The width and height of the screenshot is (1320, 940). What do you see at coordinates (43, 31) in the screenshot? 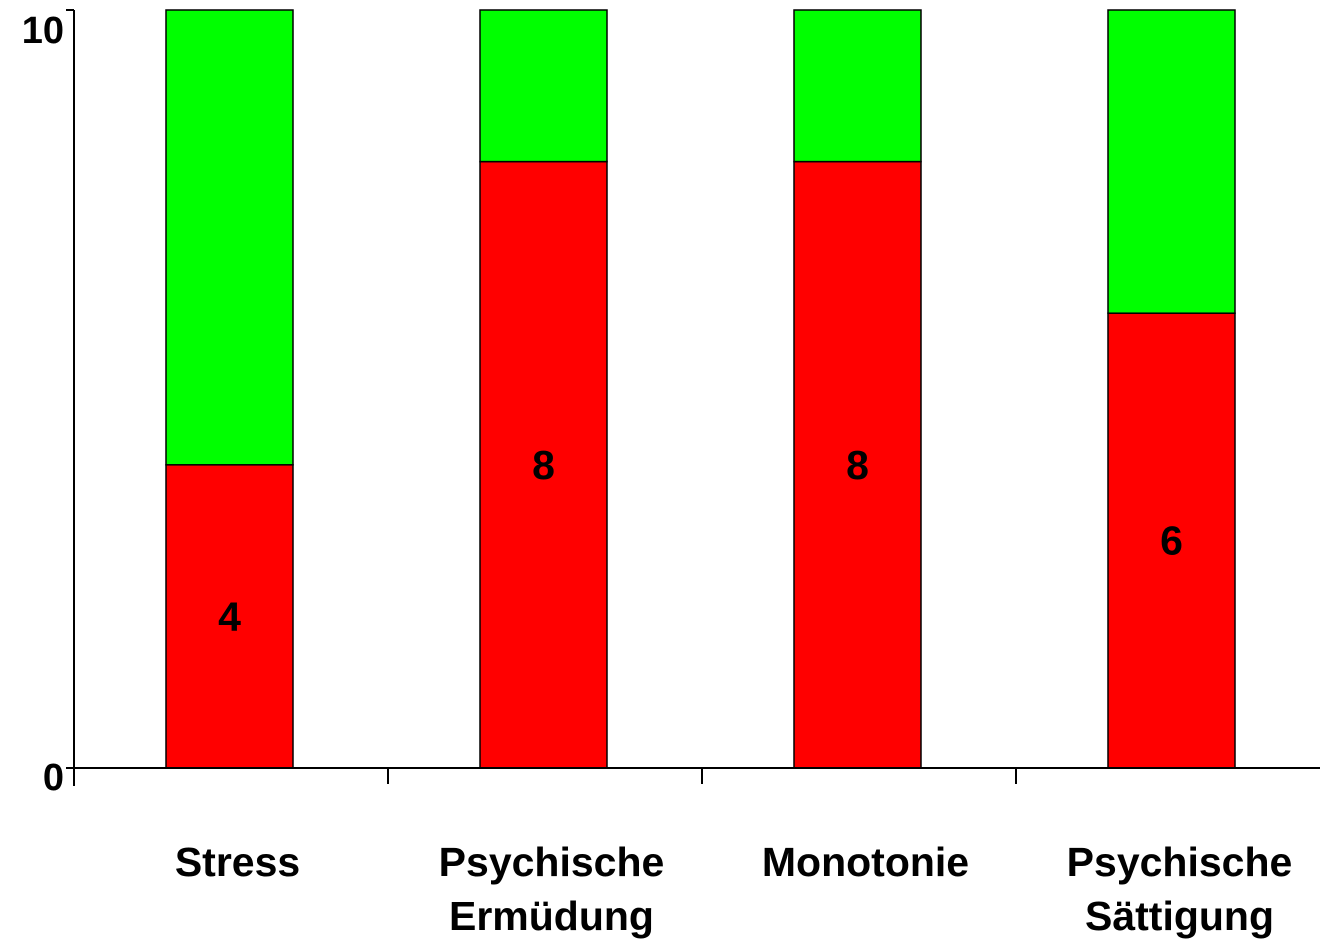
I see `y-tick-label-max: 10` at bounding box center [43, 31].